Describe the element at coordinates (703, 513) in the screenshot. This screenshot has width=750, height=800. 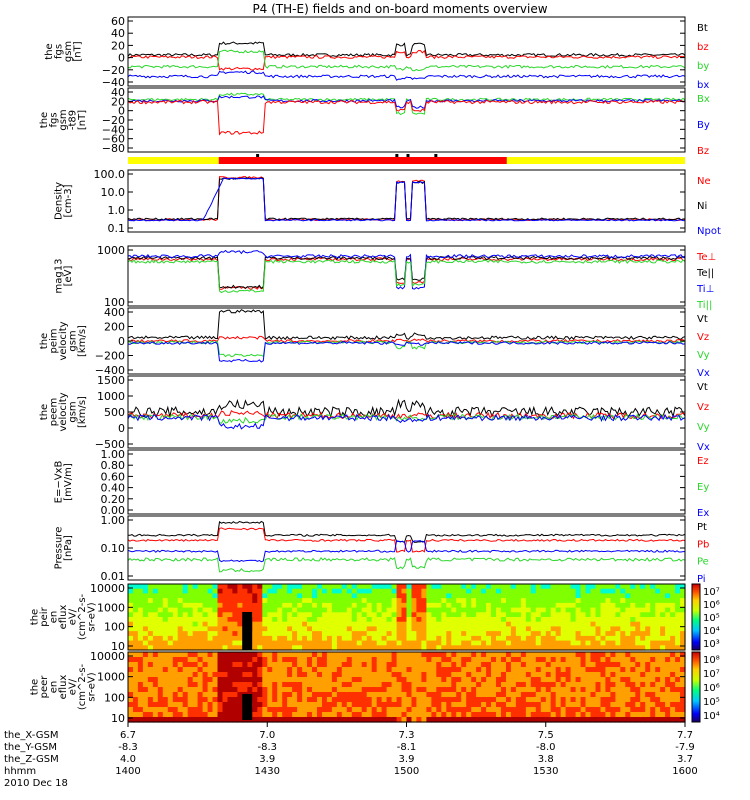
I see `legend-exb-2: Ex` at that location.